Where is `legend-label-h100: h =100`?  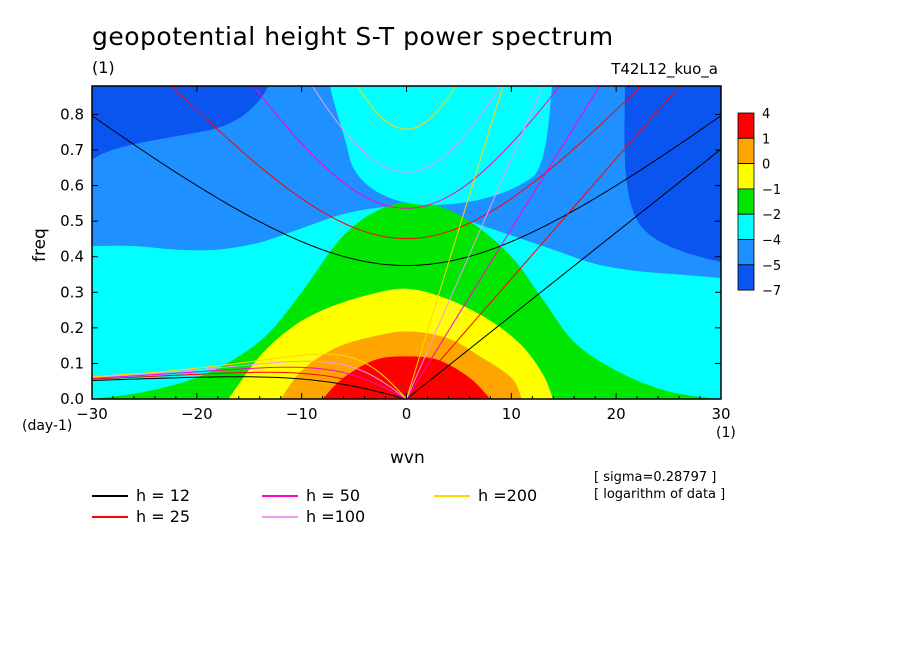
legend-label-h100: h =100 is located at coordinates (336, 516).